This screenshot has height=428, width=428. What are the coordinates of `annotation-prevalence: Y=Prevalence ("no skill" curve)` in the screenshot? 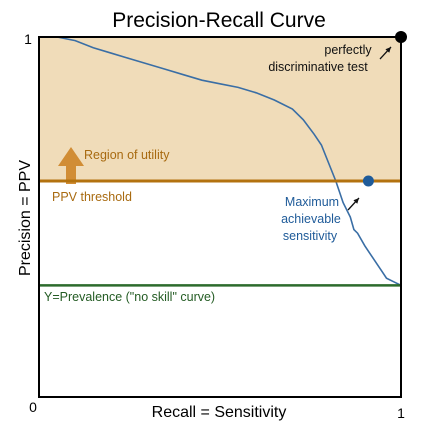 It's located at (129, 297).